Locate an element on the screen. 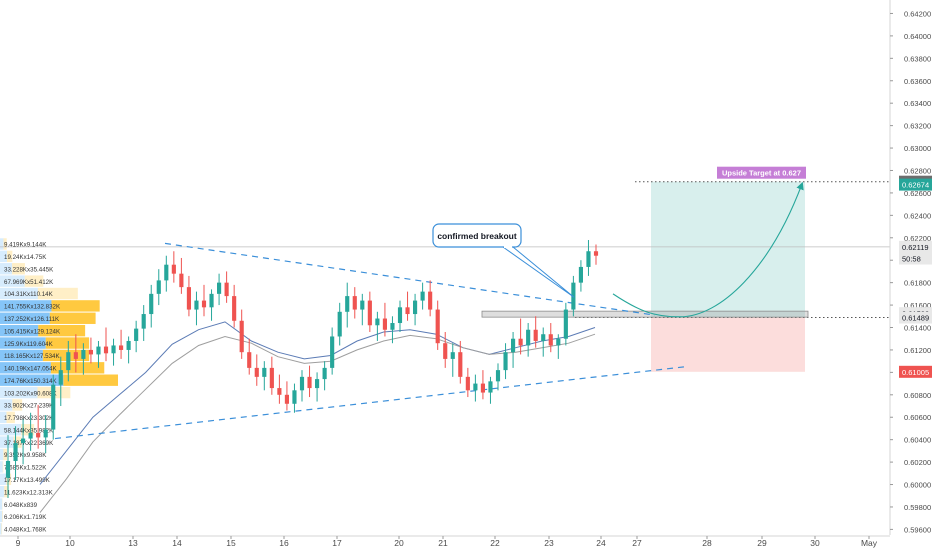  volume-profile-row: 104.31Kx110.14K is located at coordinates (39, 293).